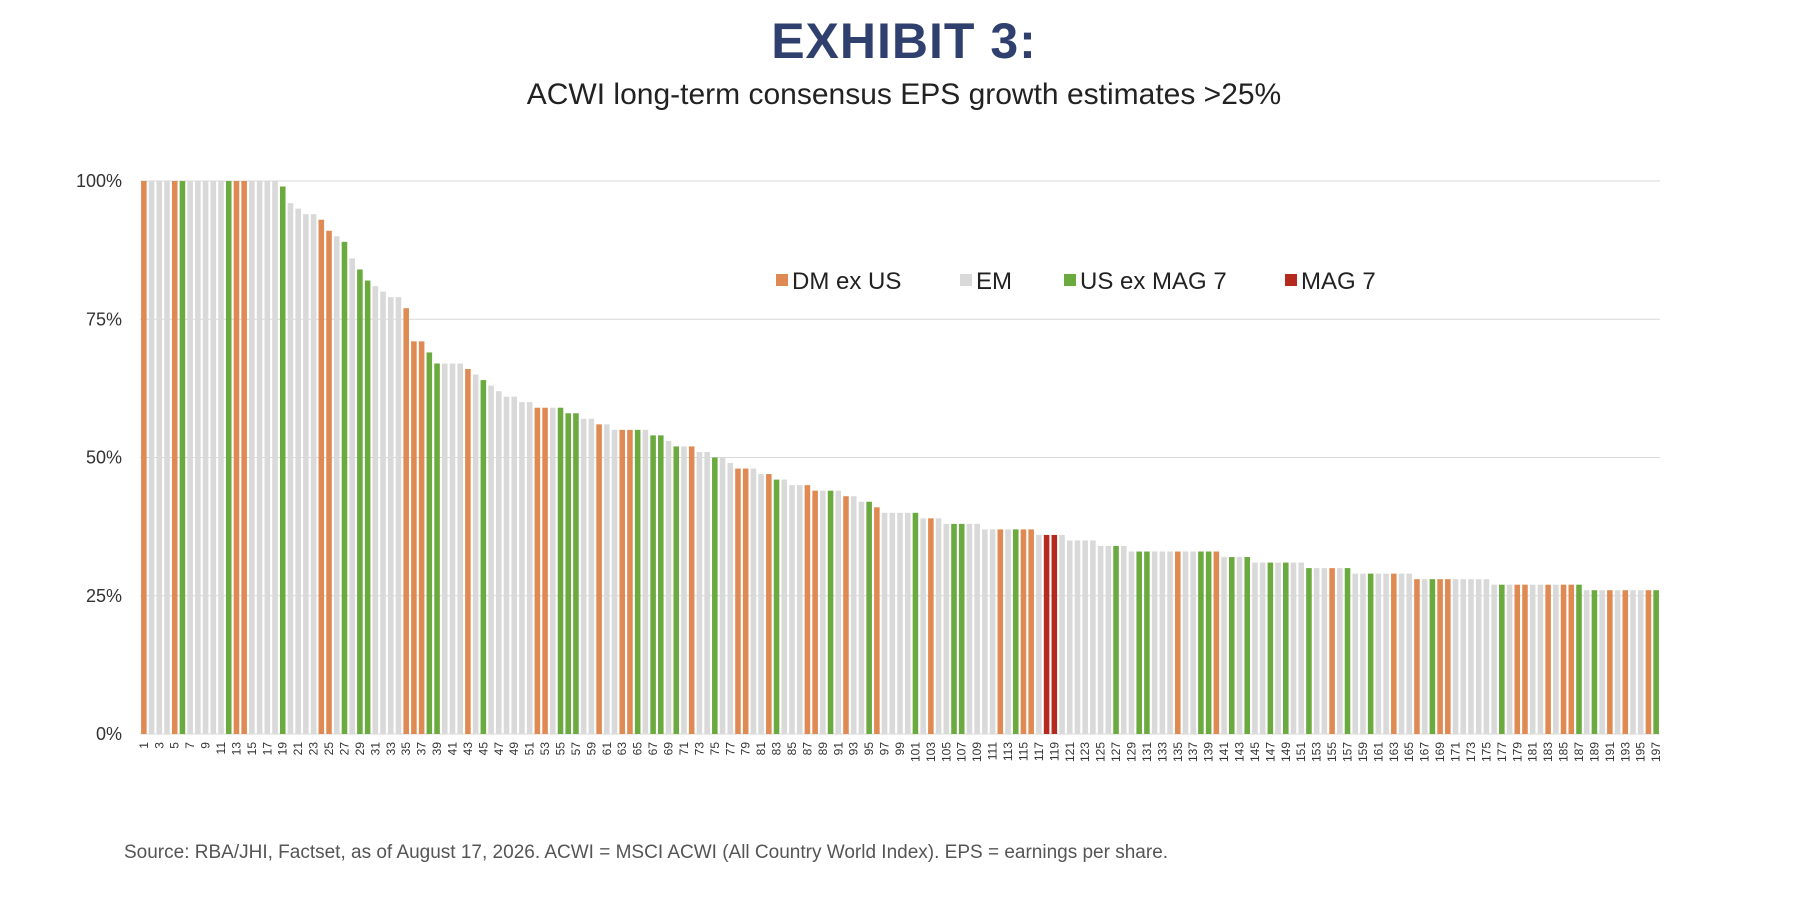 The image size is (1808, 910). Describe the element at coordinates (715, 749) in the screenshot. I see `x-tick-label: 75` at that location.